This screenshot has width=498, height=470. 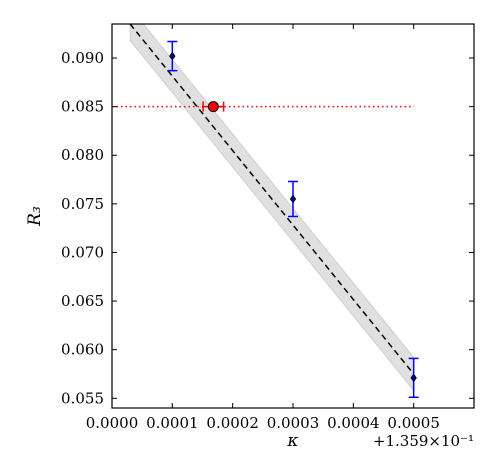 I want to click on x-axis-offset-label: +1.359×10⁻¹, so click(x=423, y=441).